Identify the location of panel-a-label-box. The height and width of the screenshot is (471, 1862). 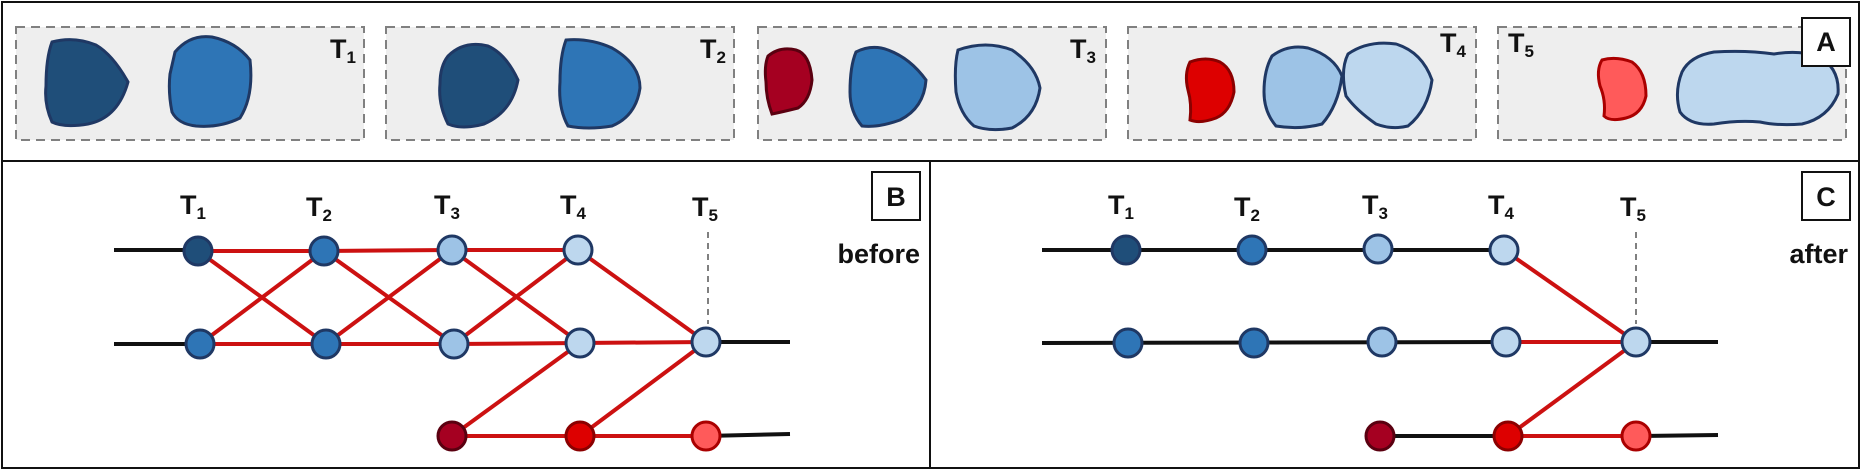
(1826, 42).